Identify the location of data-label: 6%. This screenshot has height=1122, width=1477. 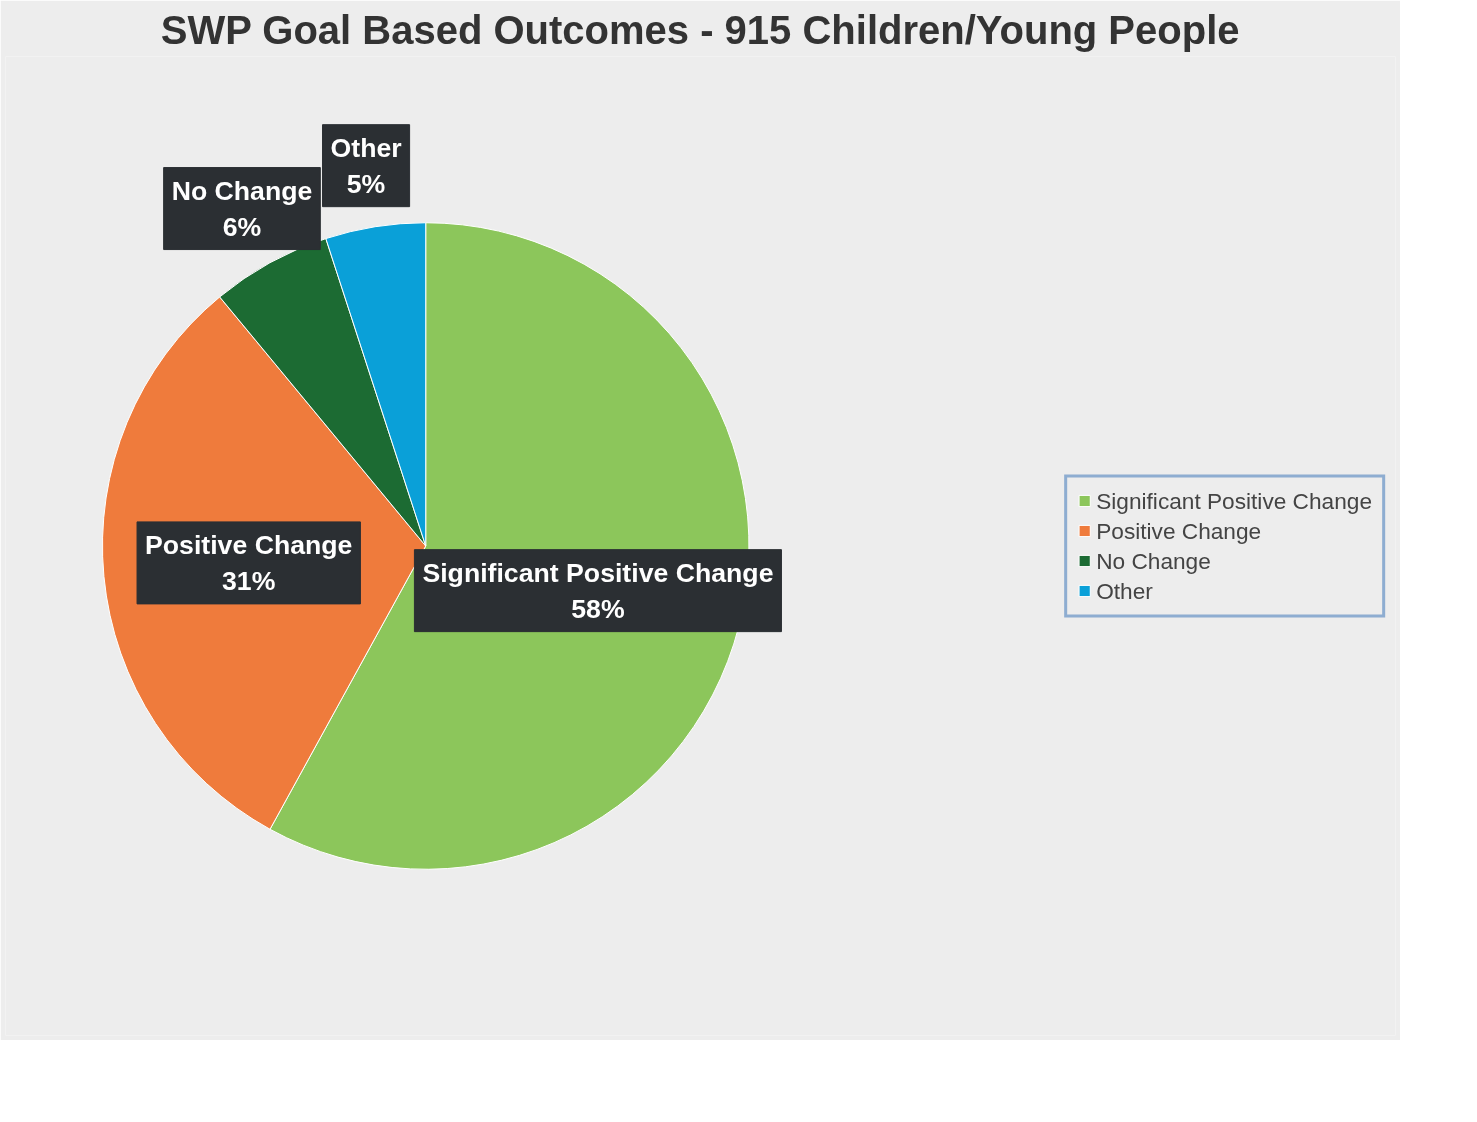
(242, 226).